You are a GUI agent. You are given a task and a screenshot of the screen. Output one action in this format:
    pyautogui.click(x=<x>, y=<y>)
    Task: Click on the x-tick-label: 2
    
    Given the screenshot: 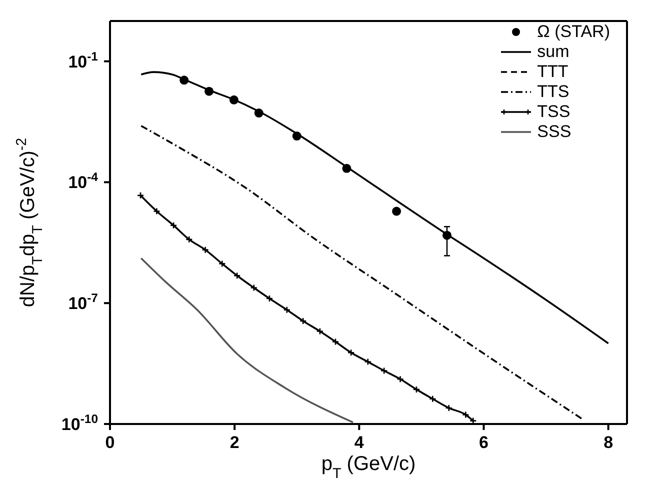 What is the action you would take?
    pyautogui.click(x=235, y=442)
    